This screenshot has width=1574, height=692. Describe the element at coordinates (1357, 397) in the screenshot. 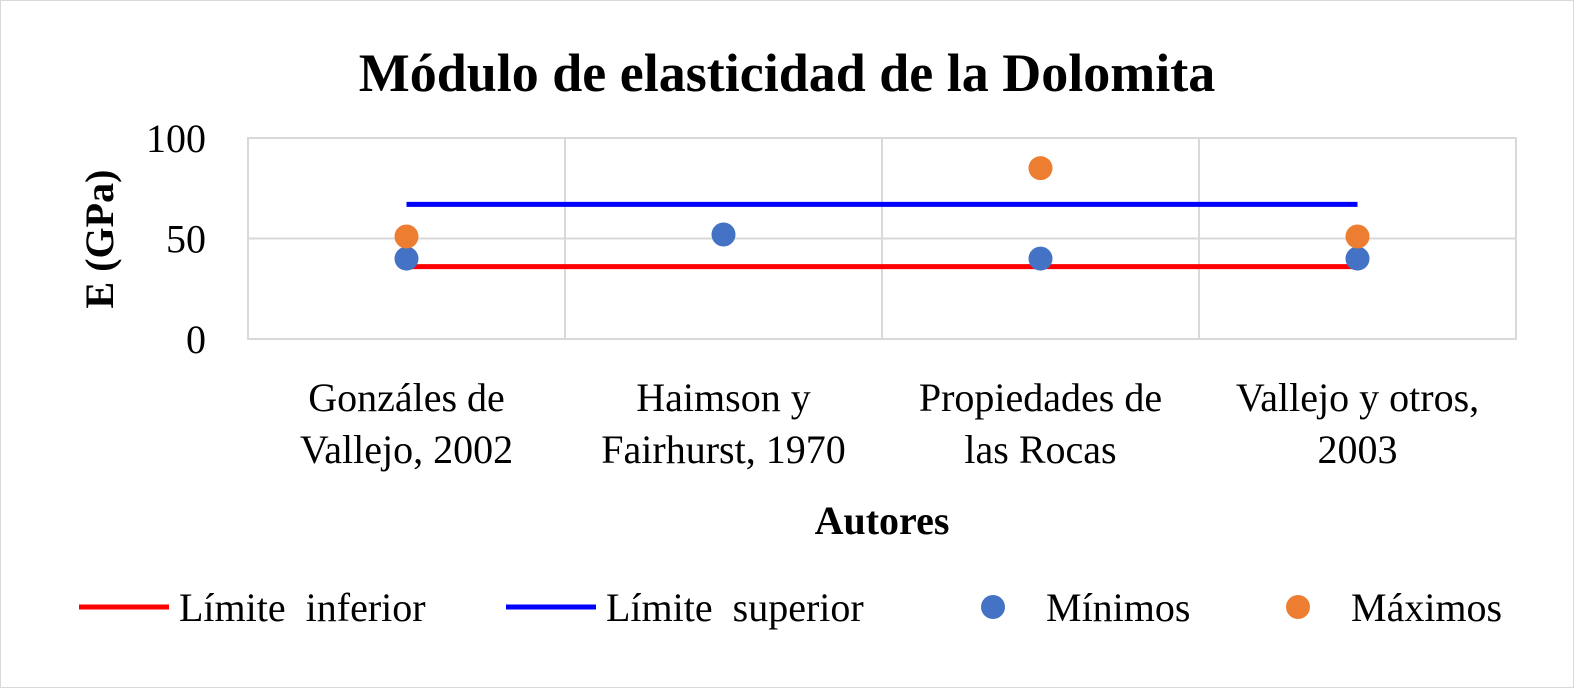

I see `x-category-label-line: Vallejo y otros,` at that location.